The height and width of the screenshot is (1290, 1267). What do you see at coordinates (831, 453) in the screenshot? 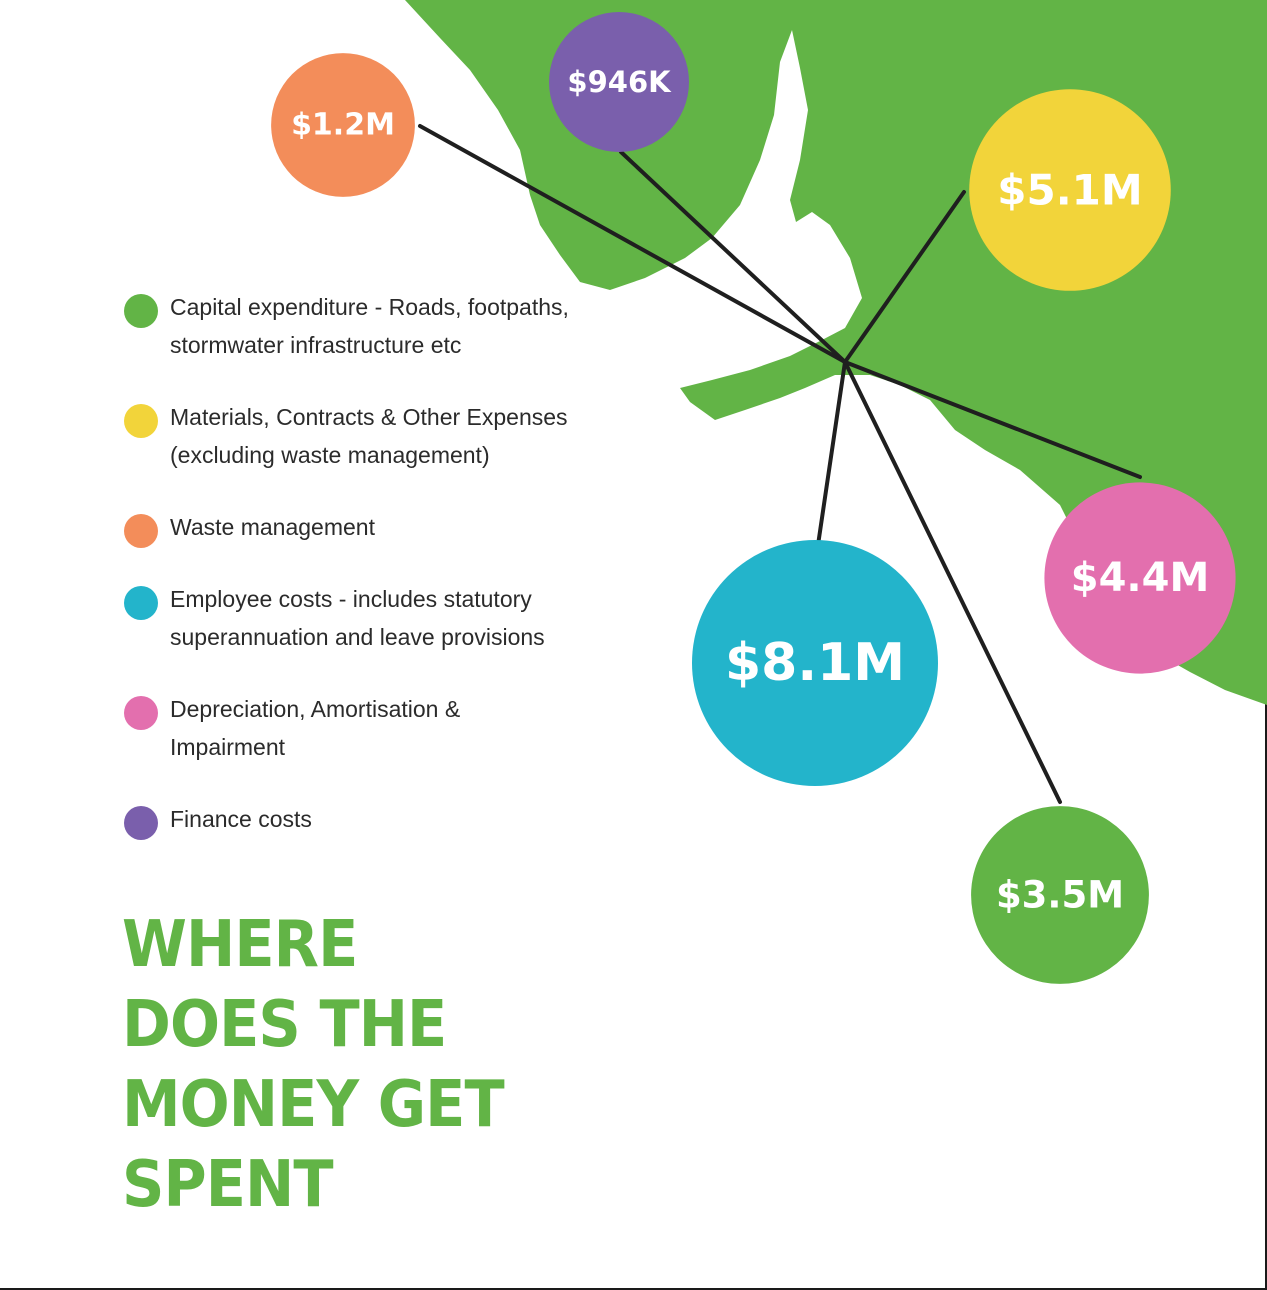
I see `leader-line-employee` at bounding box center [831, 453].